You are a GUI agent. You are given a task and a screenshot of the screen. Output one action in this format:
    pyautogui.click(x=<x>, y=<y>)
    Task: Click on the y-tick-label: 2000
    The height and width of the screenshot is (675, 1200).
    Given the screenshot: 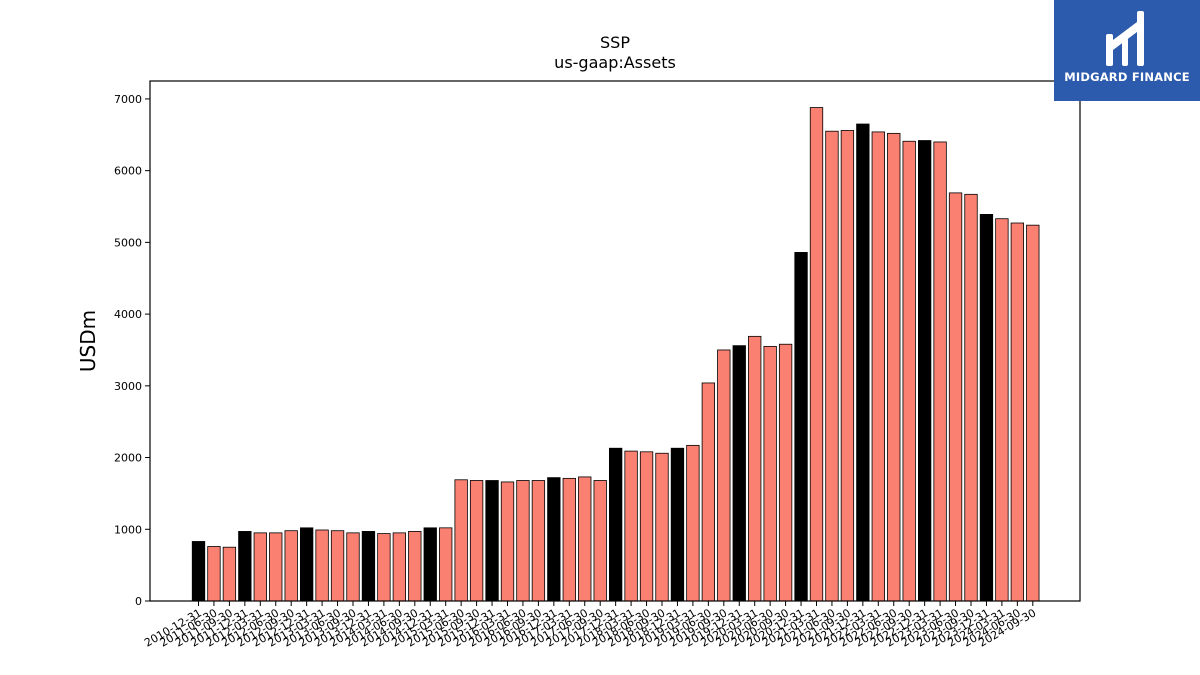 What is the action you would take?
    pyautogui.click(x=128, y=458)
    